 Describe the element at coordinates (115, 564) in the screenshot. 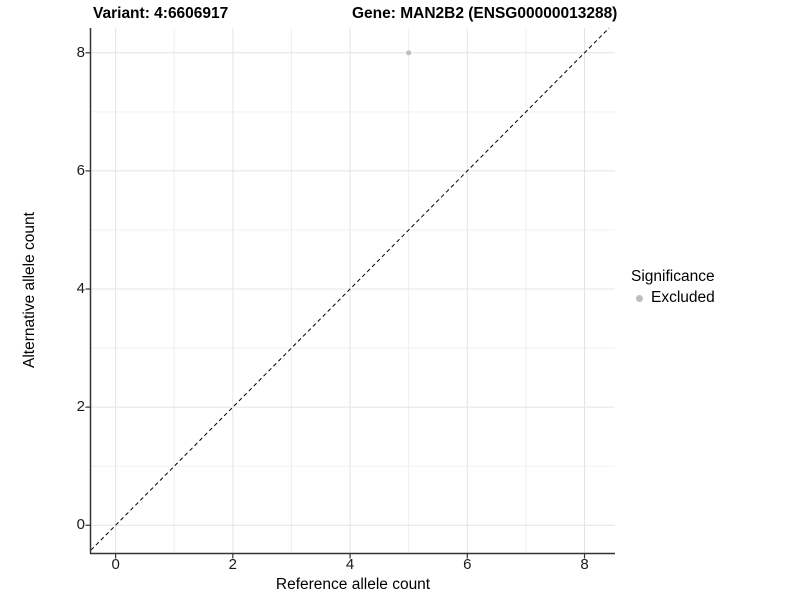

I see `x-tick-label: 0` at that location.